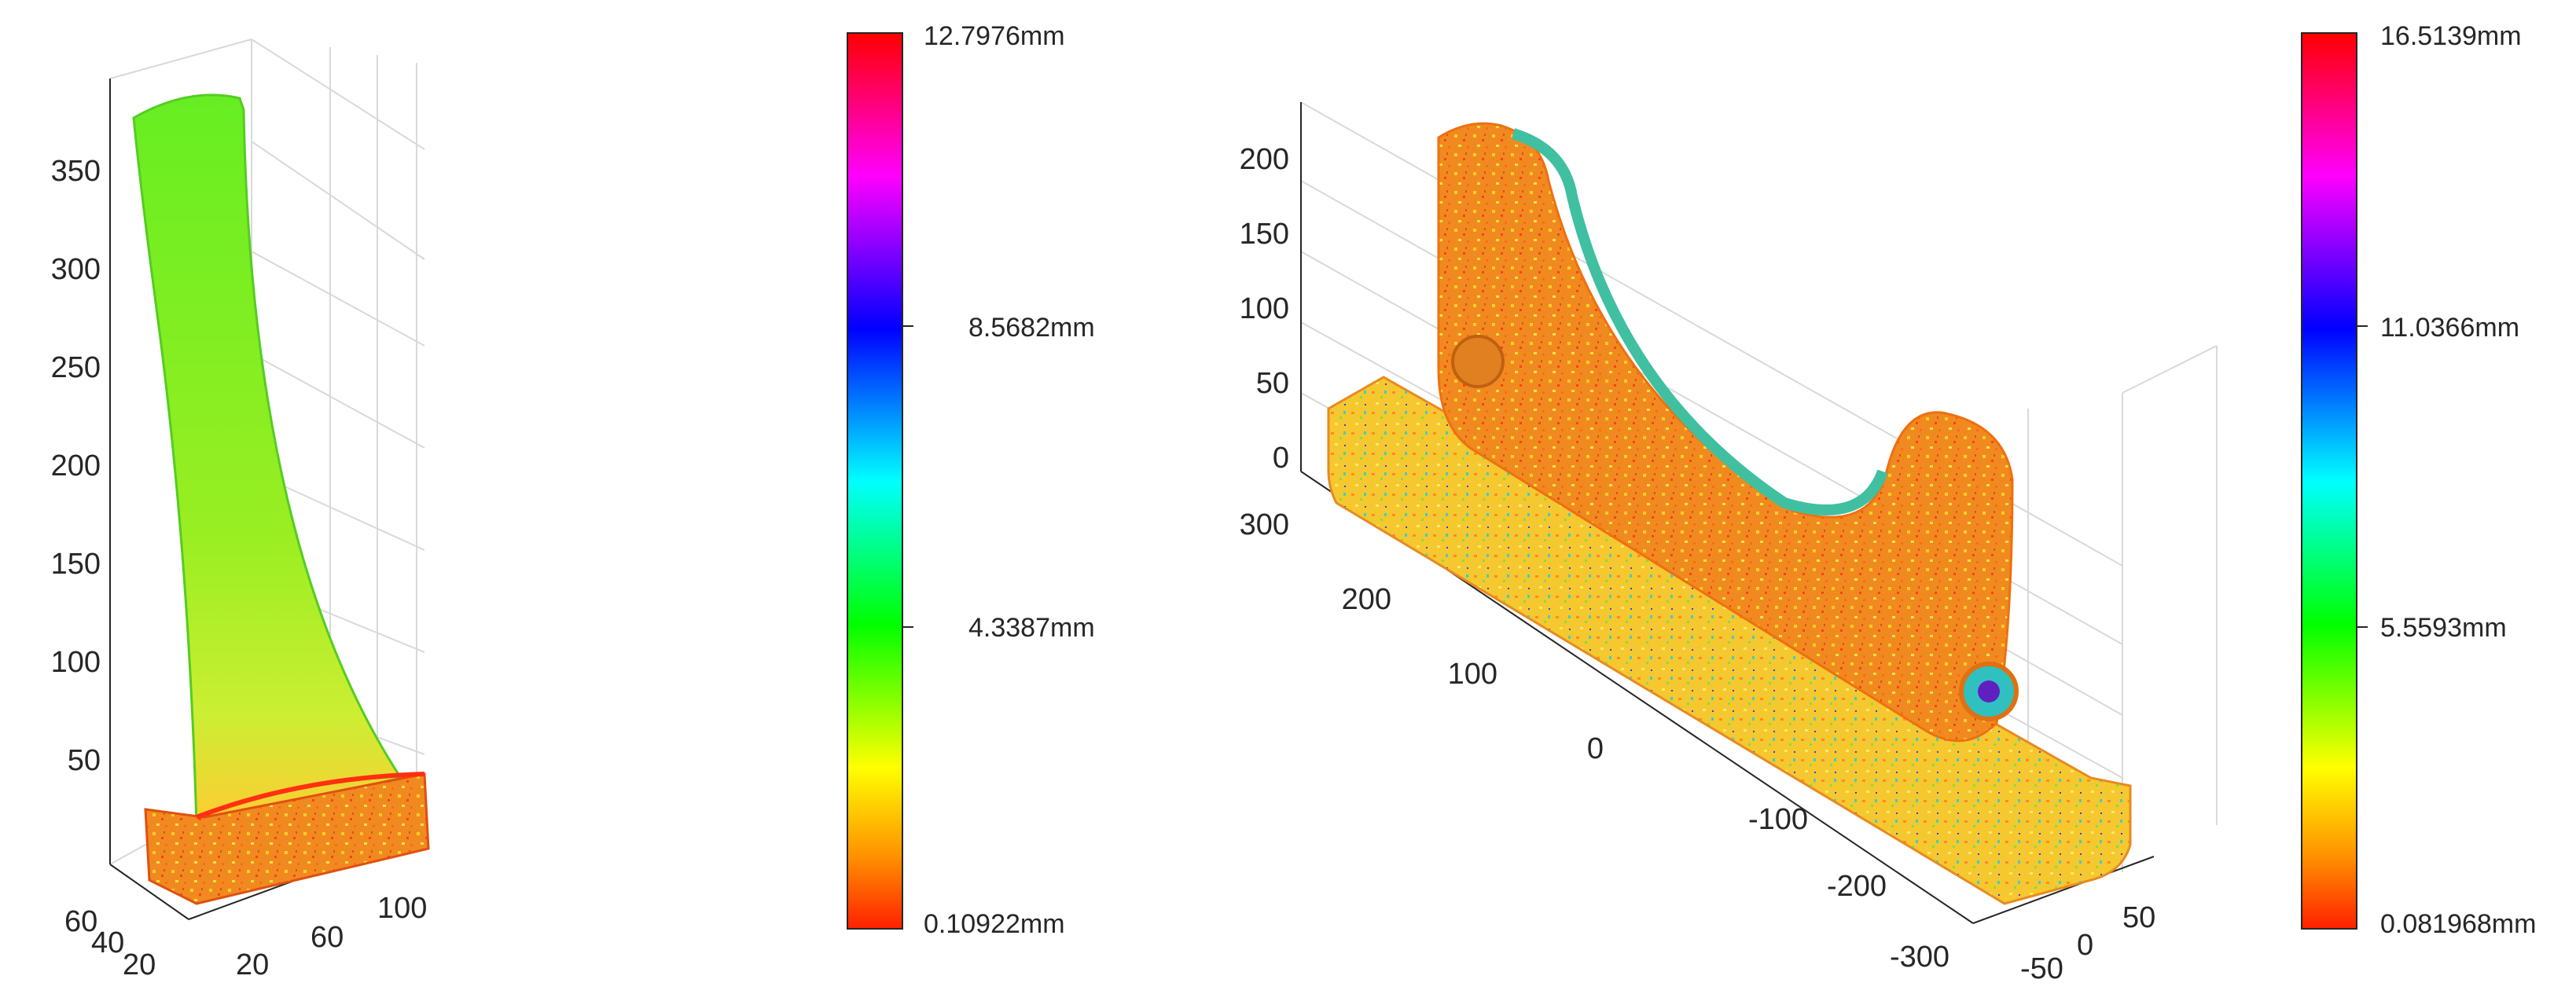 The height and width of the screenshot is (994, 2576). Describe the element at coordinates (1595, 748) in the screenshot. I see `y-tick-0: 0` at that location.